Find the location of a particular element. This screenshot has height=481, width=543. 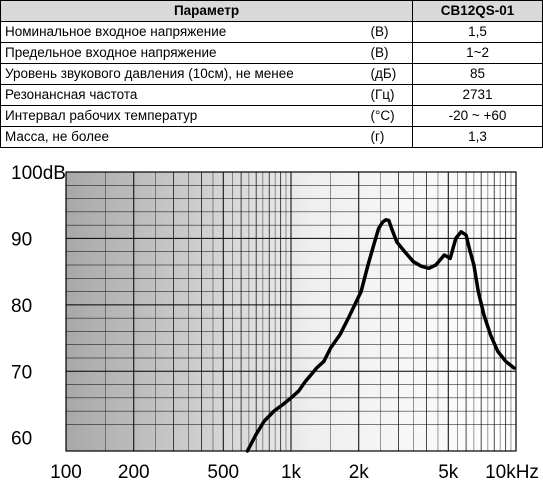

value-cell: 2731 is located at coordinates (477, 95).